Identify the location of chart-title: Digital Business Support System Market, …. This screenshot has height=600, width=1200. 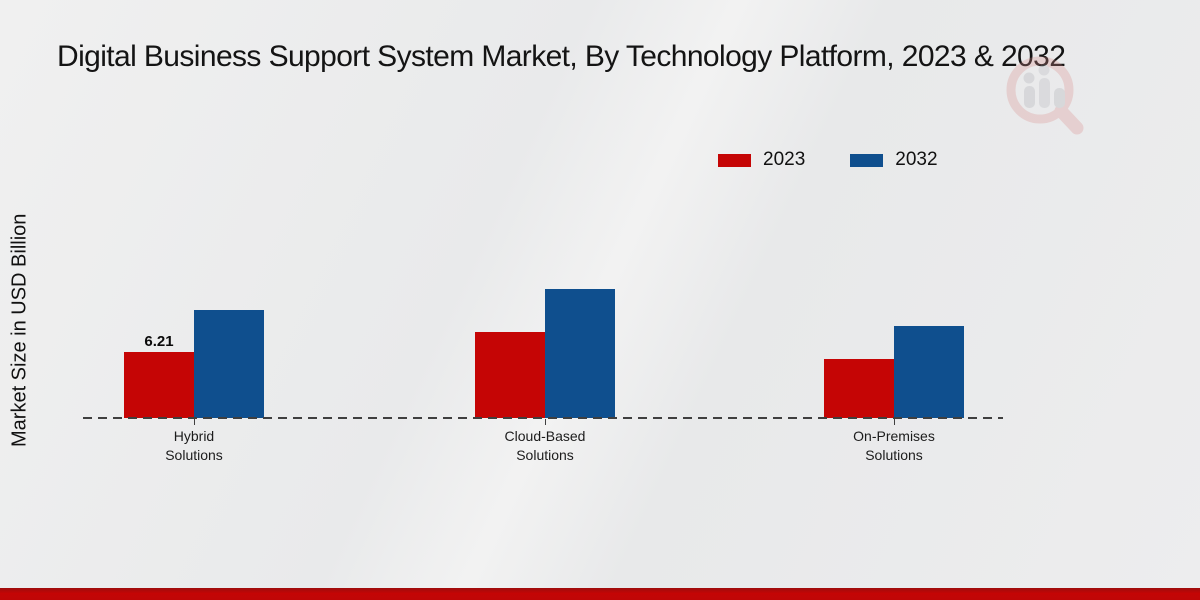
(561, 56).